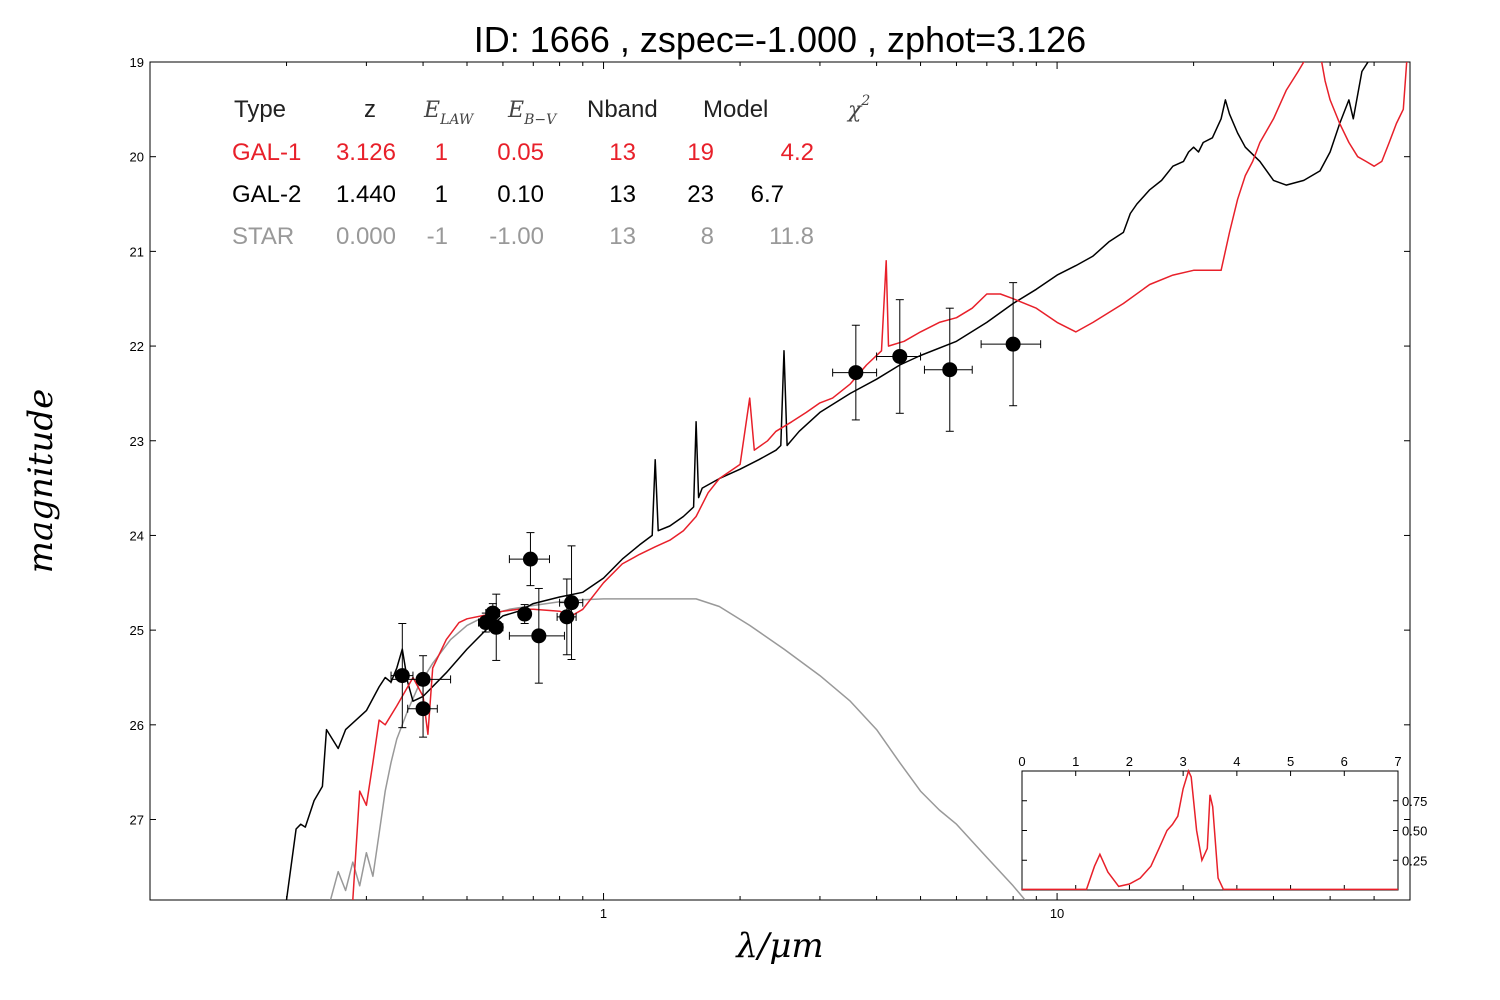  Describe the element at coordinates (1183, 761) in the screenshot. I see `inset-x-tick-label: 3` at that location.